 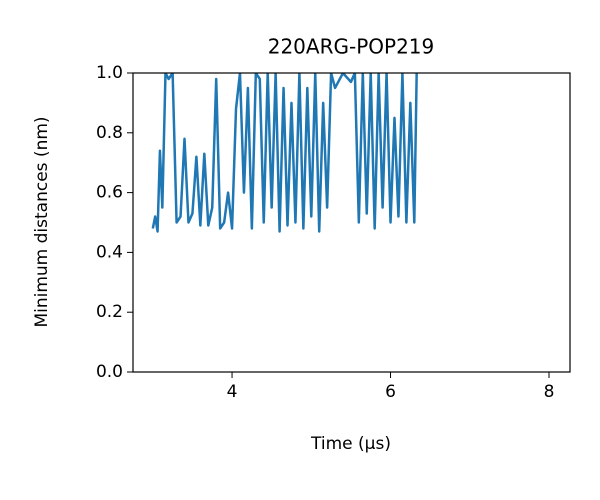 I want to click on y-axis-label: Minimum distances (nm), so click(x=42, y=221).